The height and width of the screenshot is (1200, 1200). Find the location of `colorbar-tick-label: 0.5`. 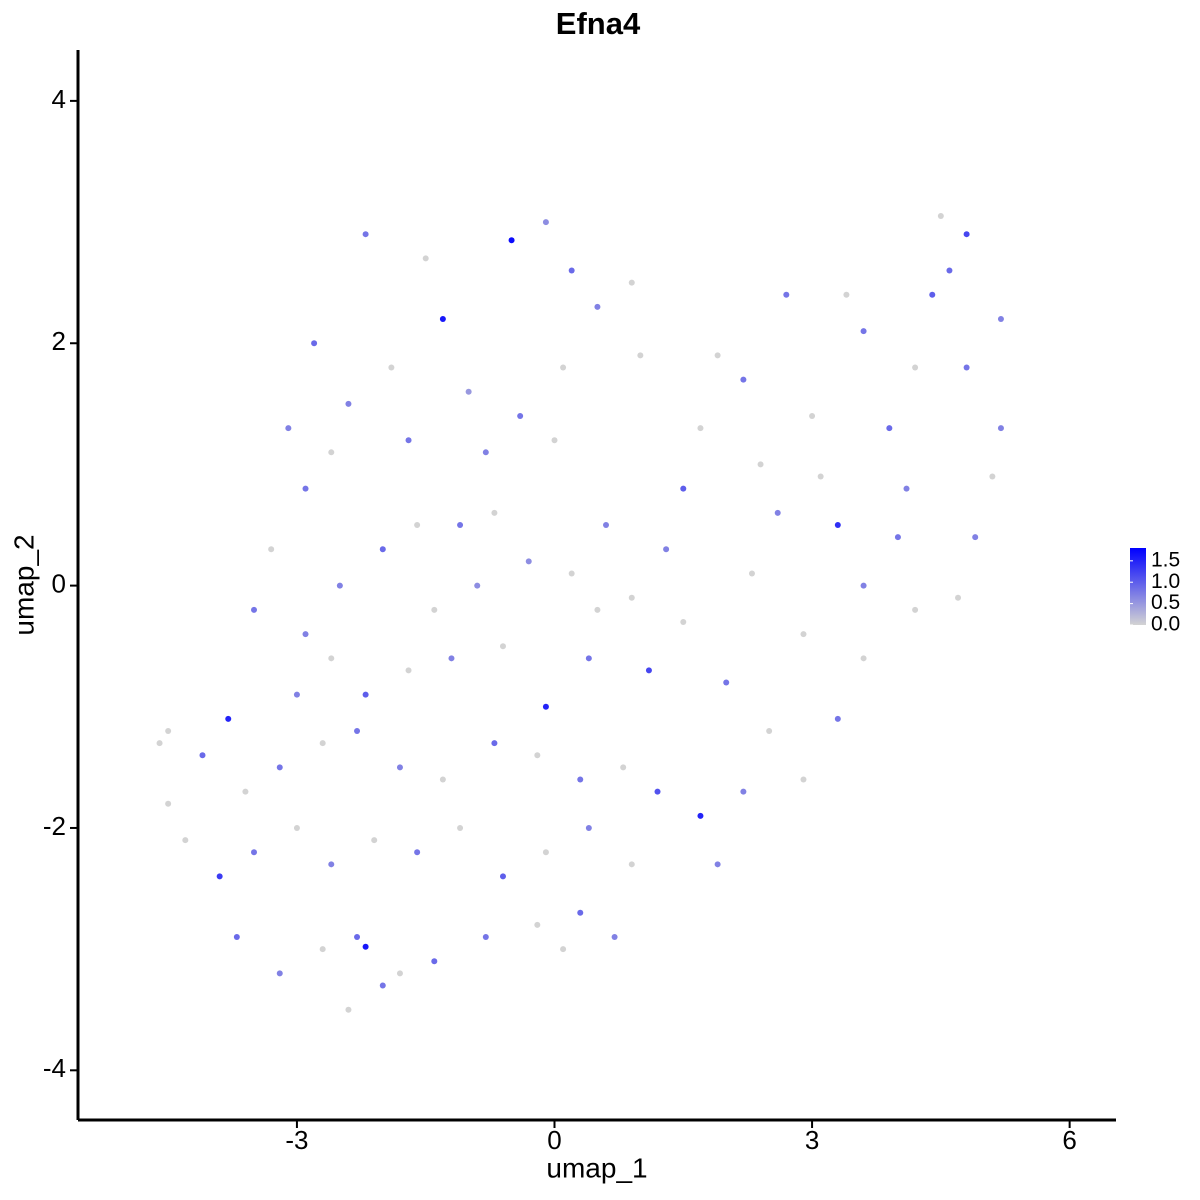

colorbar-tick-label: 0.5 is located at coordinates (1165, 602).